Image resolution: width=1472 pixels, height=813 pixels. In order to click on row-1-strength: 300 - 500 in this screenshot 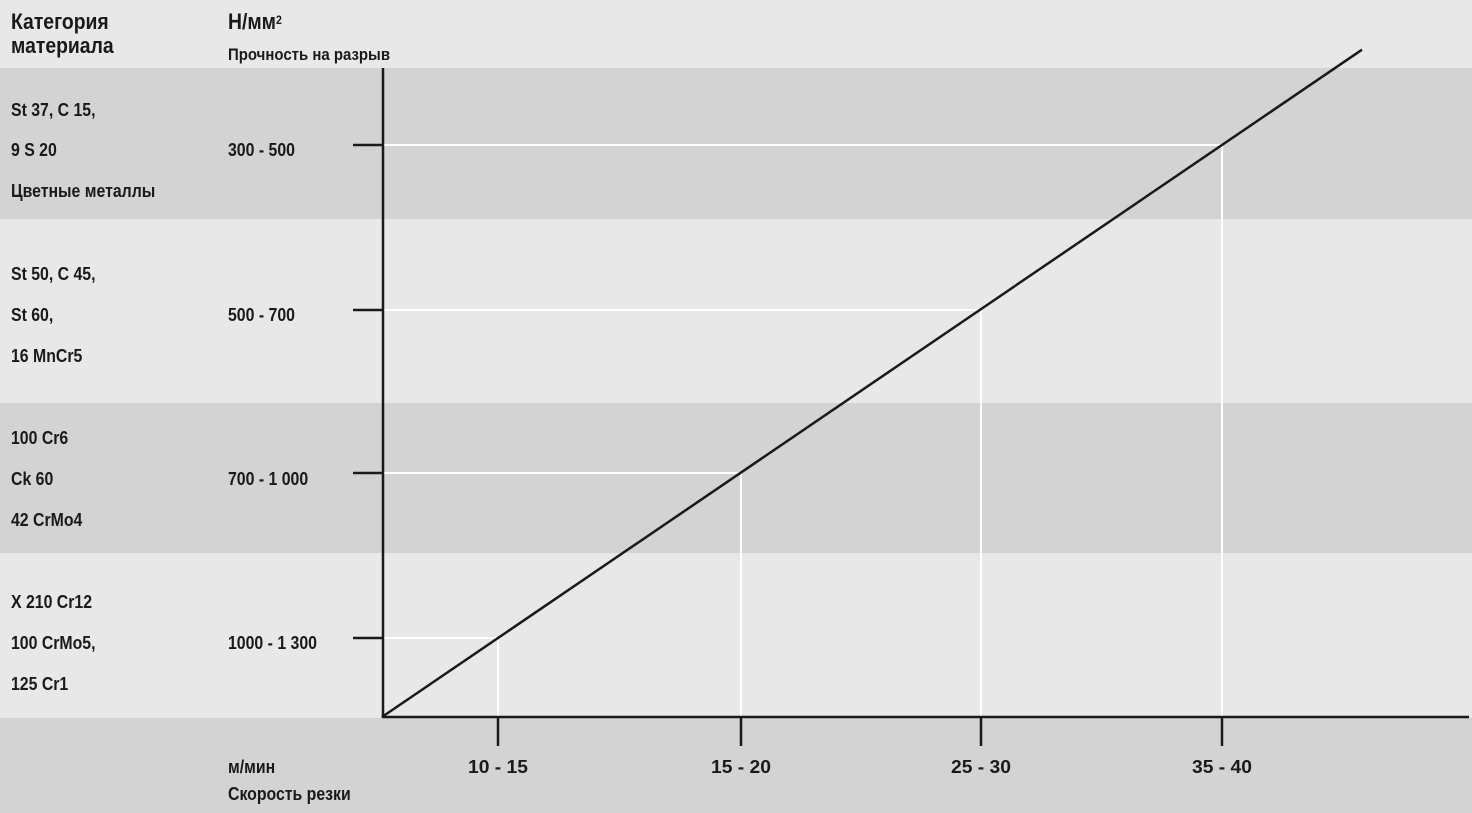, I will do `click(261, 150)`.